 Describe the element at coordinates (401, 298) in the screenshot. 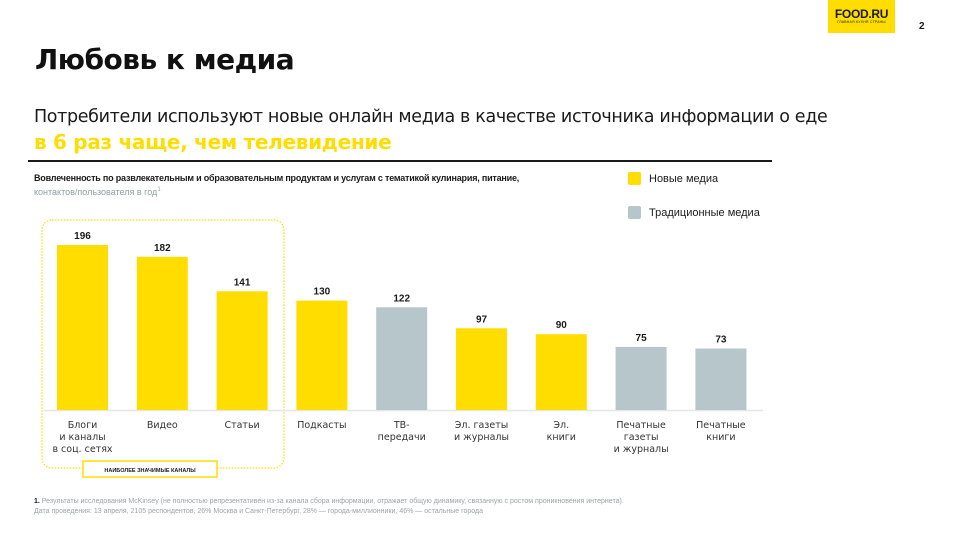

I see `bar-value-label: 122` at that location.